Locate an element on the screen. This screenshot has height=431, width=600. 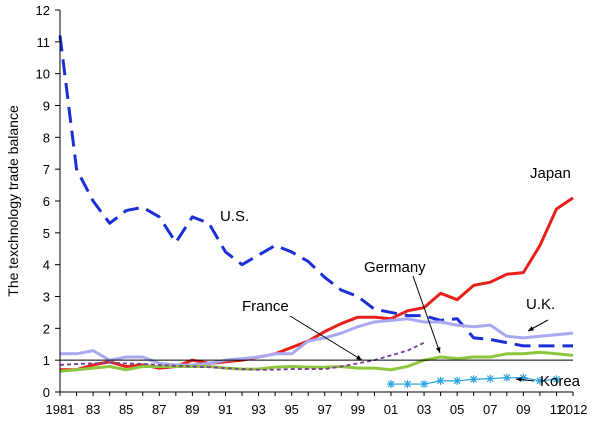
y-tick-label: 0 is located at coordinates (46, 392).